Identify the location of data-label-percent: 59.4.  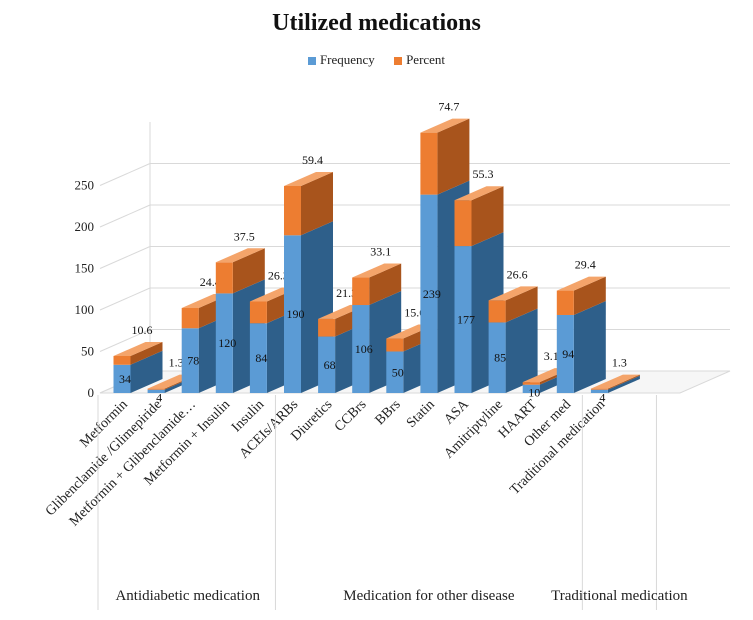
(312, 160).